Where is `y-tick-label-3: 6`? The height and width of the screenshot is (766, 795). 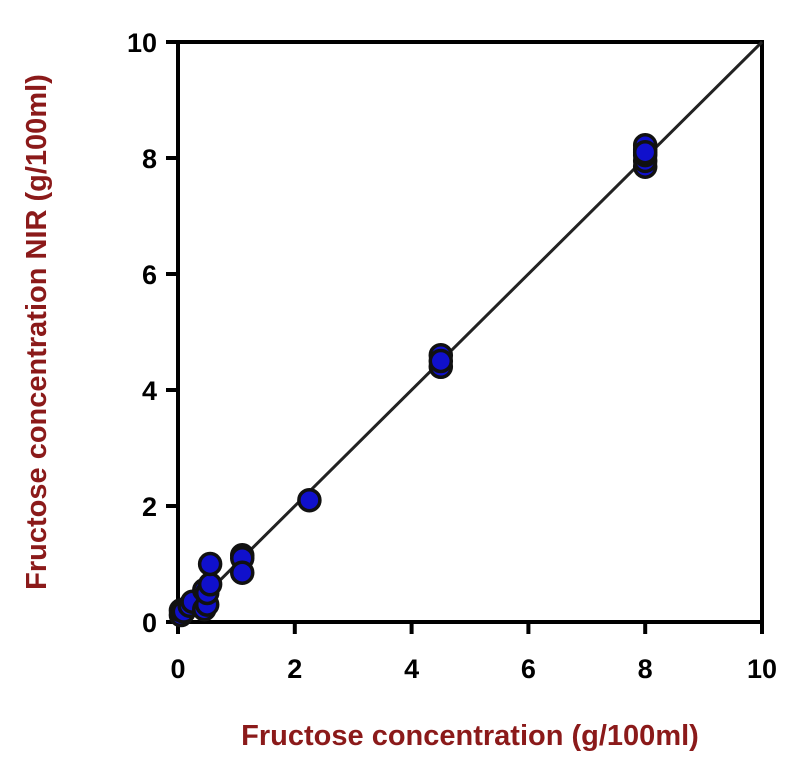
y-tick-label-3: 6 is located at coordinates (149, 275).